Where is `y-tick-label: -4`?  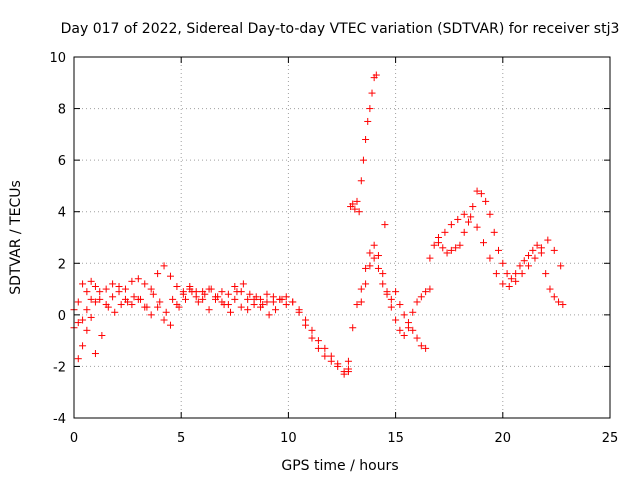 y-tick-label: -4 is located at coordinates (59, 419).